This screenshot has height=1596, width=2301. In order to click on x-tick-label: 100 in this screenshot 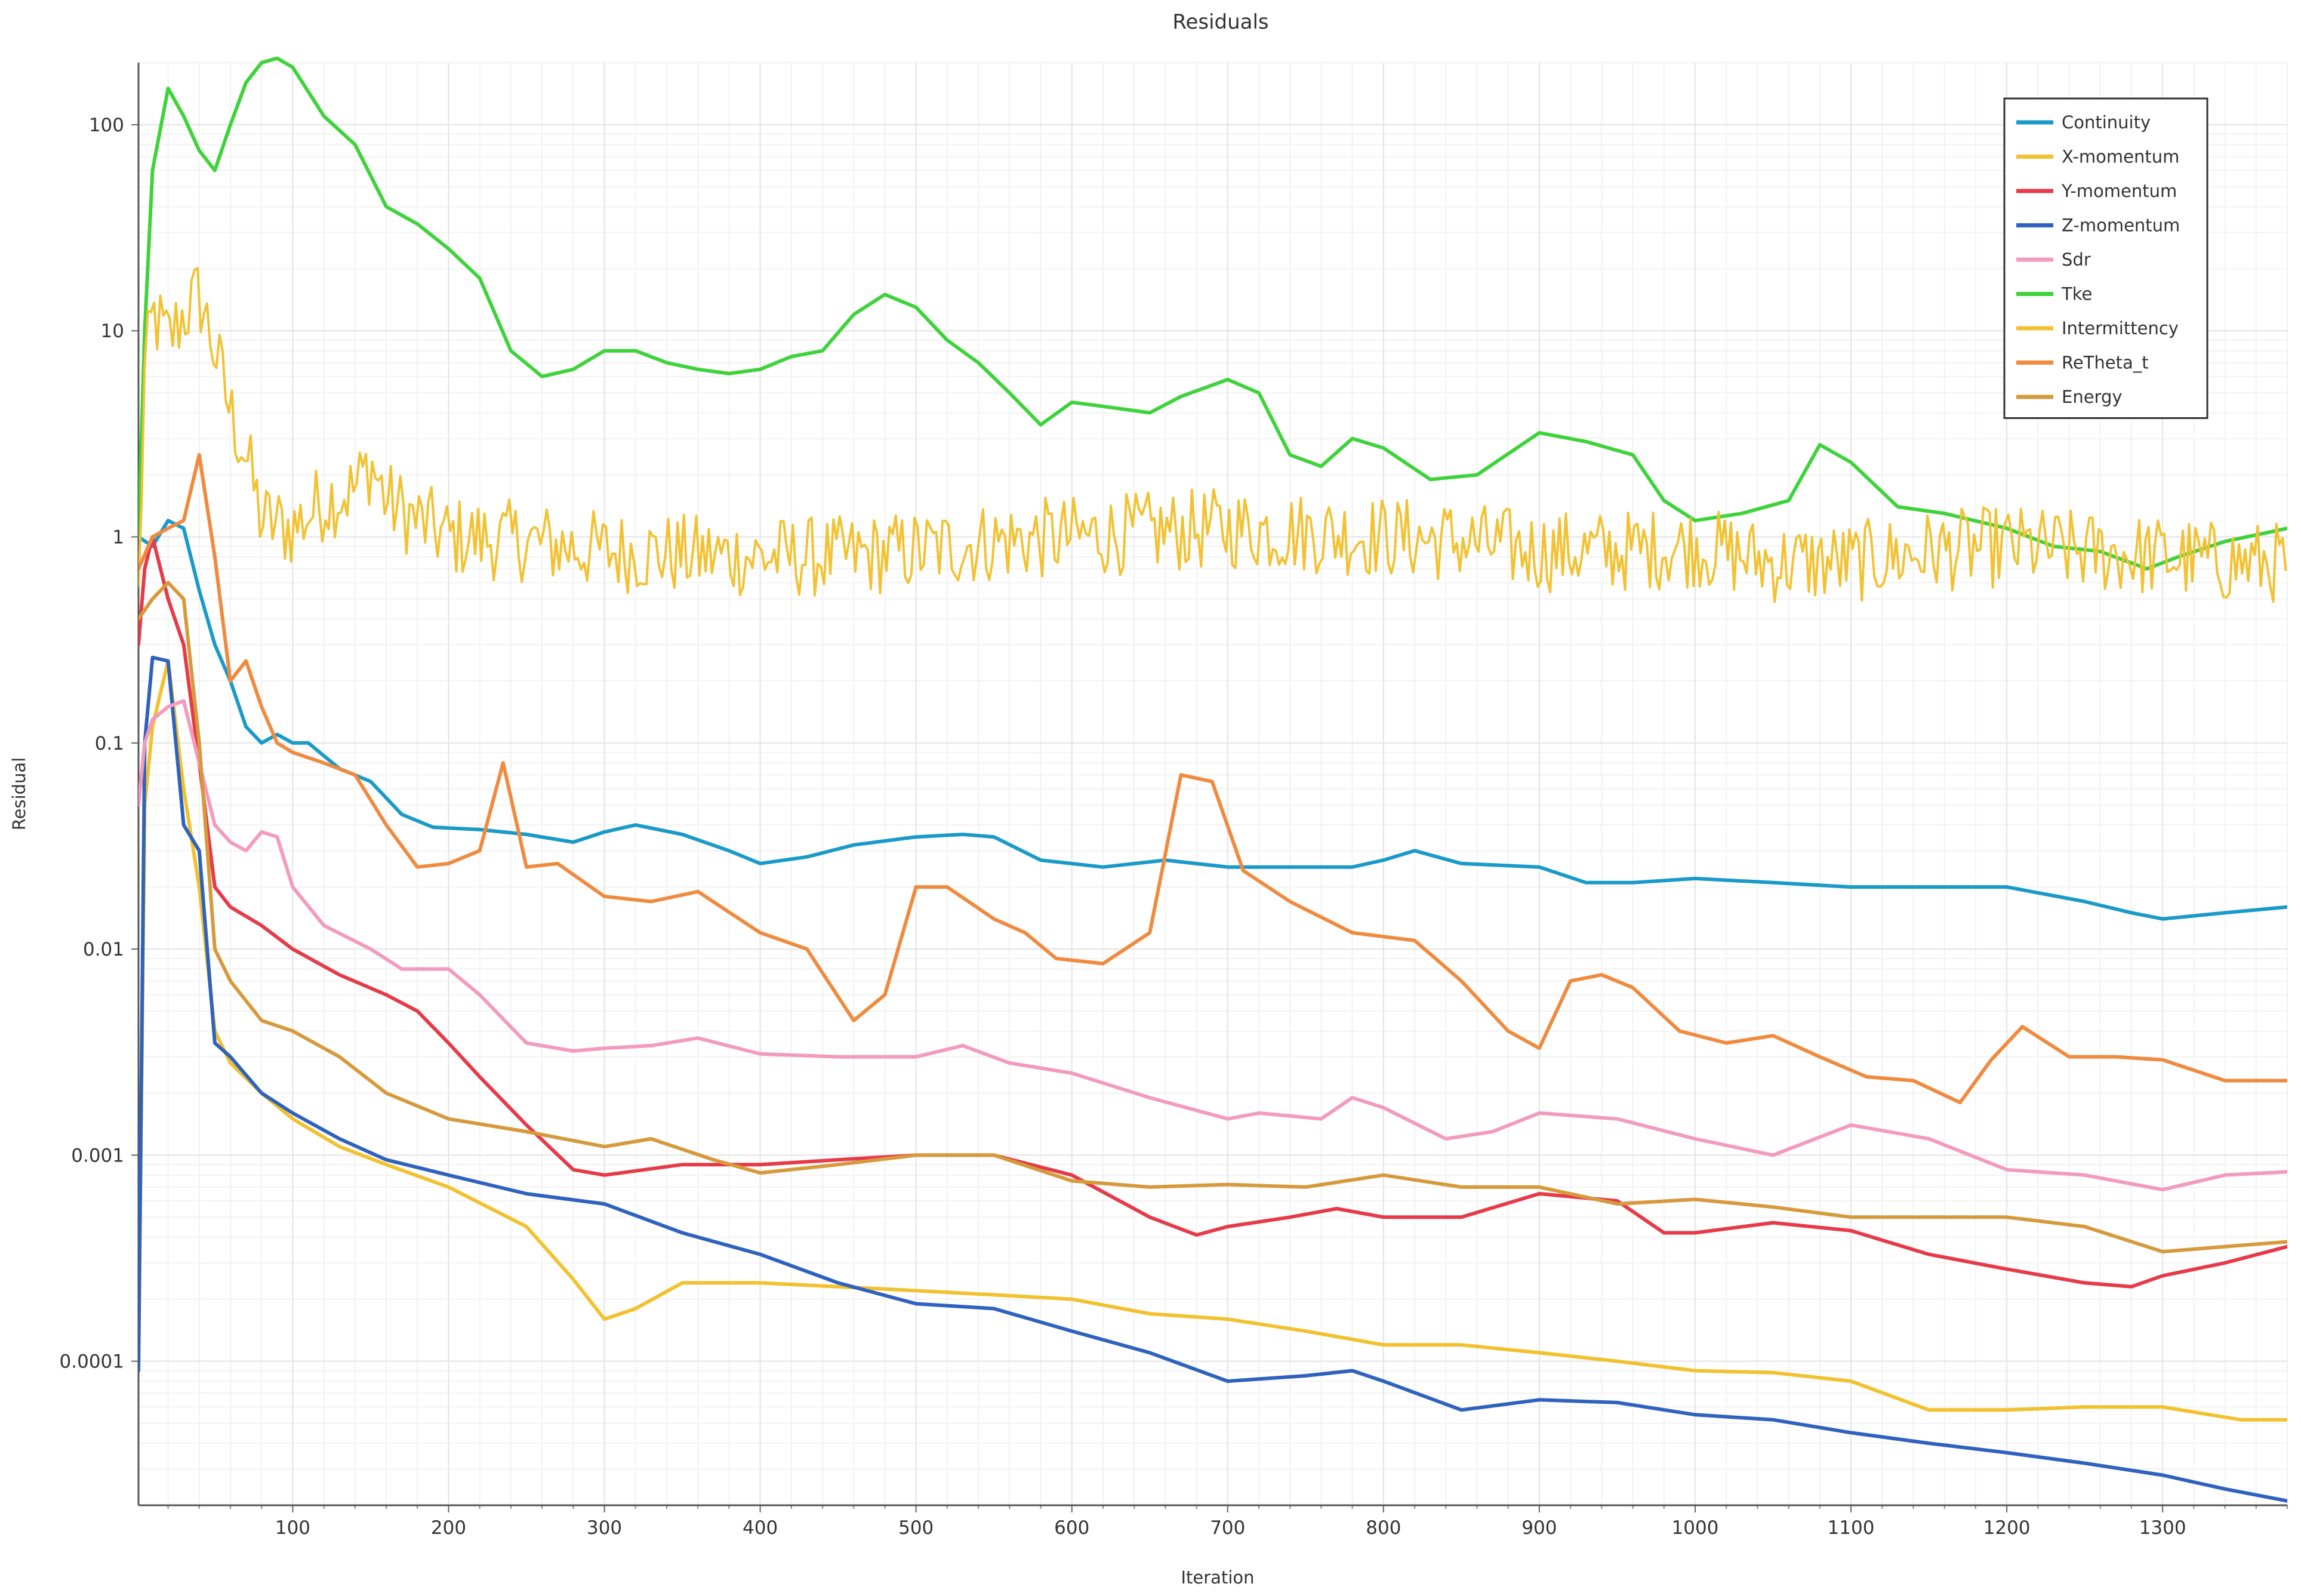, I will do `click(292, 1528)`.